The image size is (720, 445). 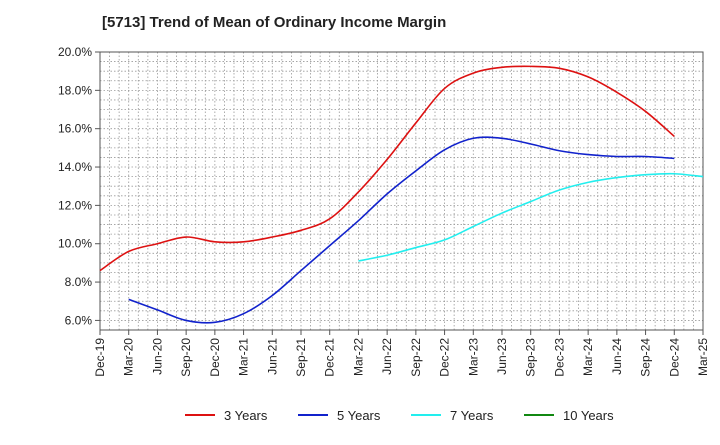 What do you see at coordinates (246, 415) in the screenshot?
I see `legend-label: 3 Years` at bounding box center [246, 415].